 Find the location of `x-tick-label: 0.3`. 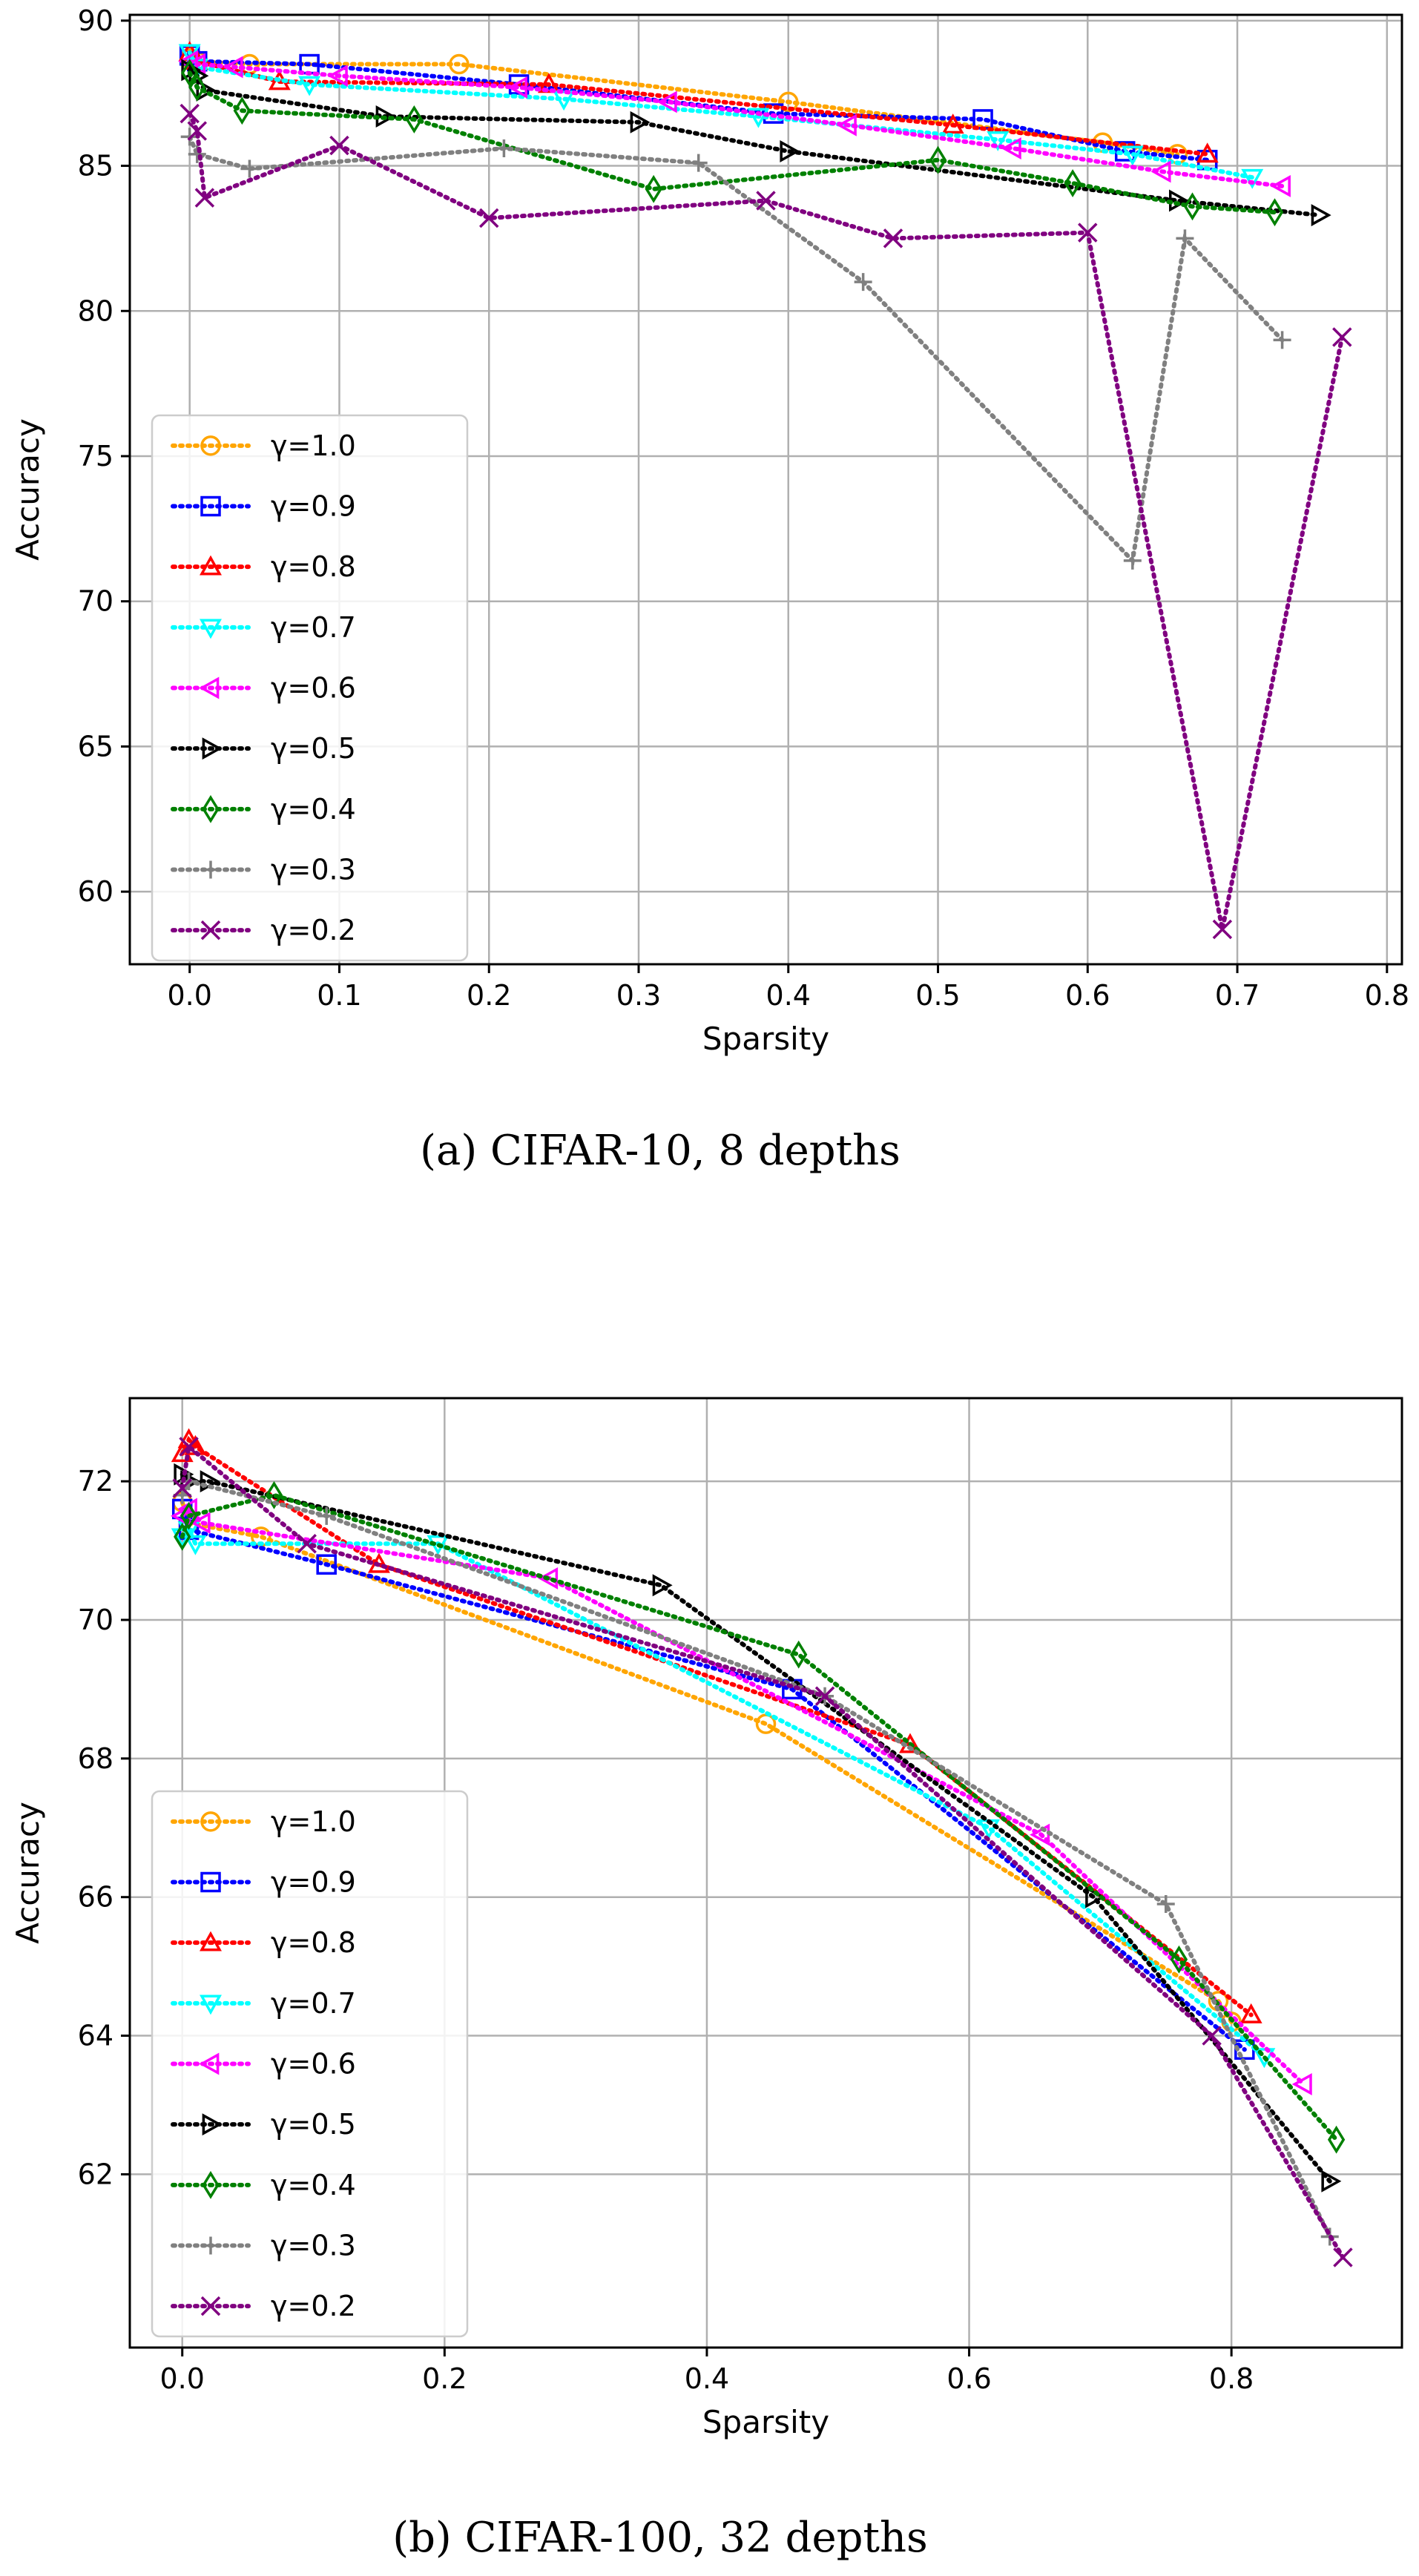

x-tick-label: 0.3 is located at coordinates (638, 996).